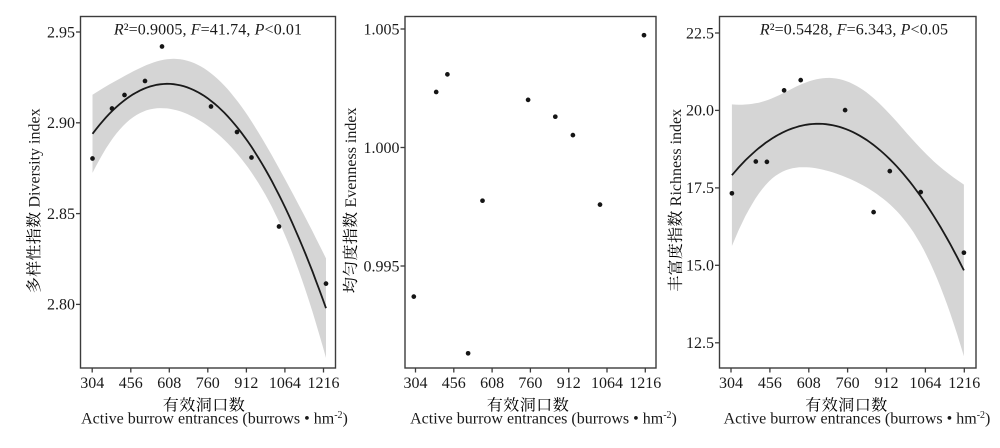 The width and height of the screenshot is (1000, 448). I want to click on svg-text: 1.000, so click(382, 148).